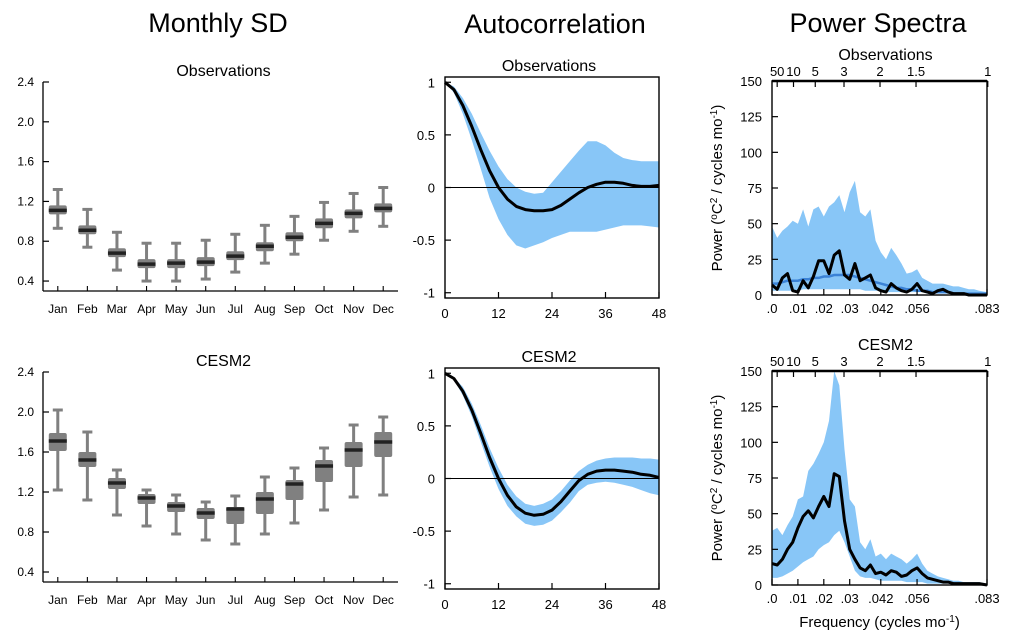 Image resolution: width=1010 pixels, height=634 pixels. Describe the element at coordinates (815, 71) in the screenshot. I see `top-tick-label: 5` at that location.